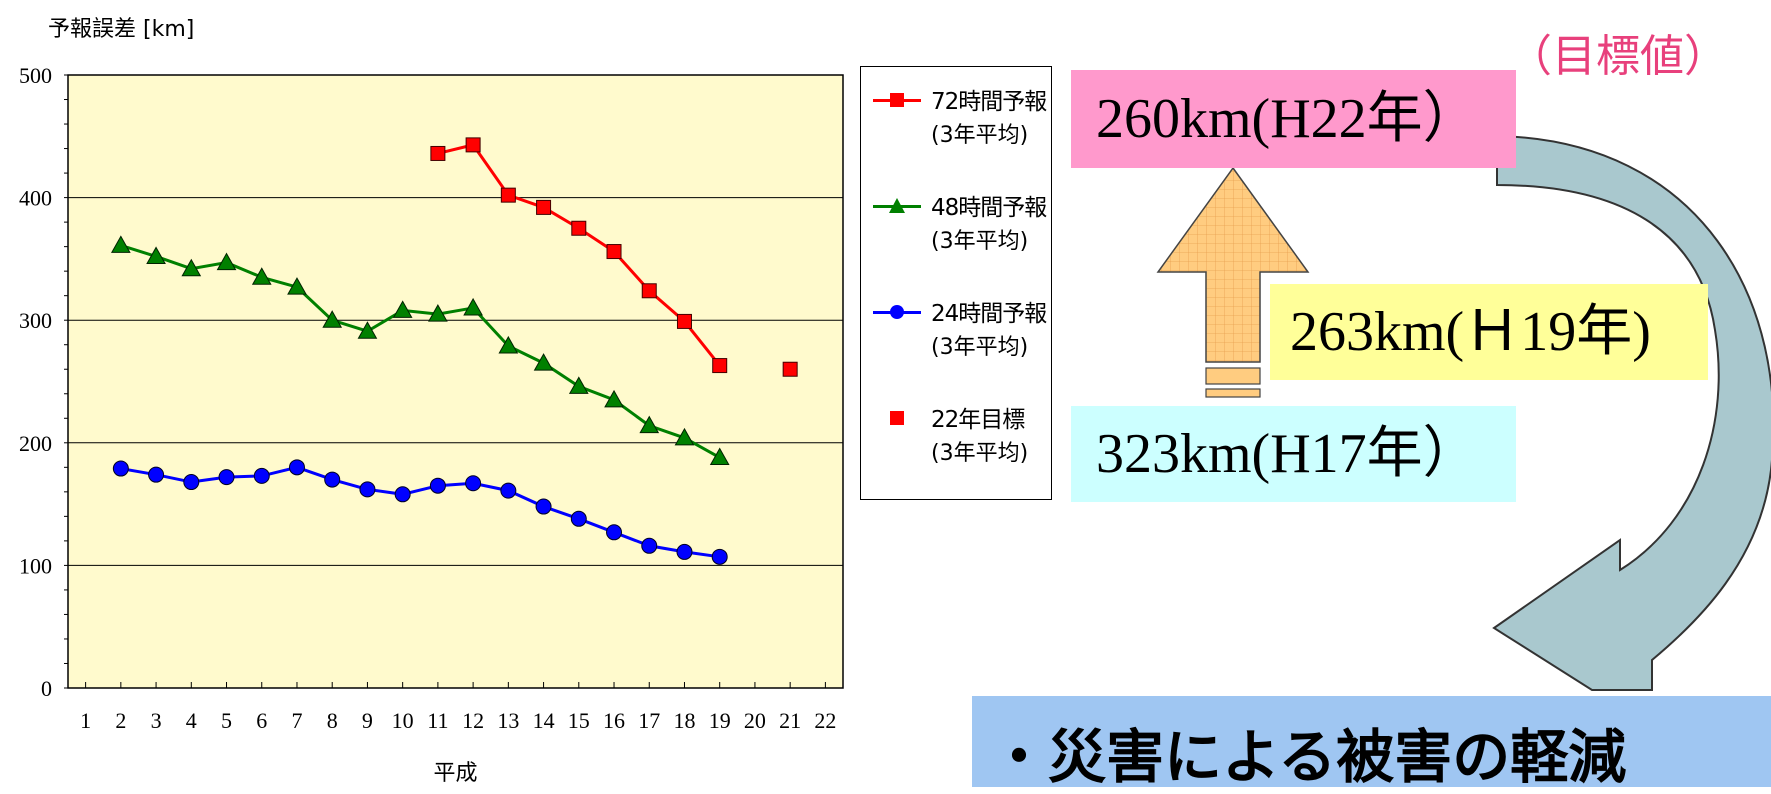 This screenshot has height=794, width=1771. I want to click on x-tick-label: 17, so click(649, 720).